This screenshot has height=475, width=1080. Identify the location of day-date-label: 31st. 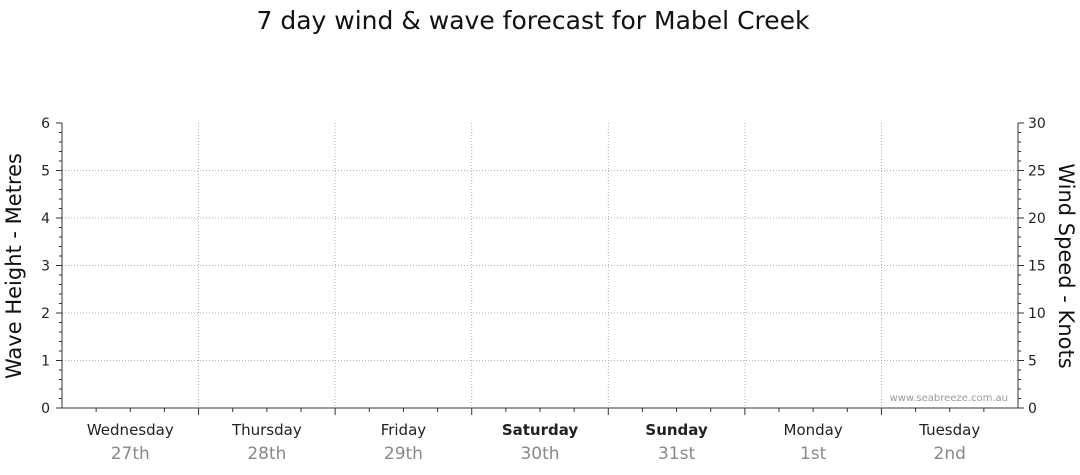
(676, 454).